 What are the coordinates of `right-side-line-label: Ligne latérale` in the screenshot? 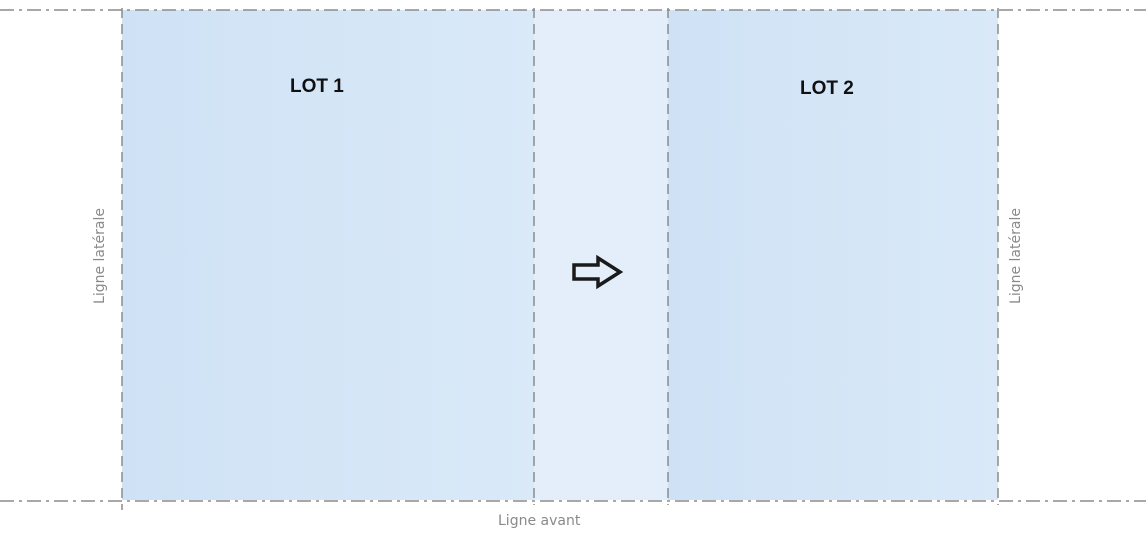 It's located at (1016, 256).